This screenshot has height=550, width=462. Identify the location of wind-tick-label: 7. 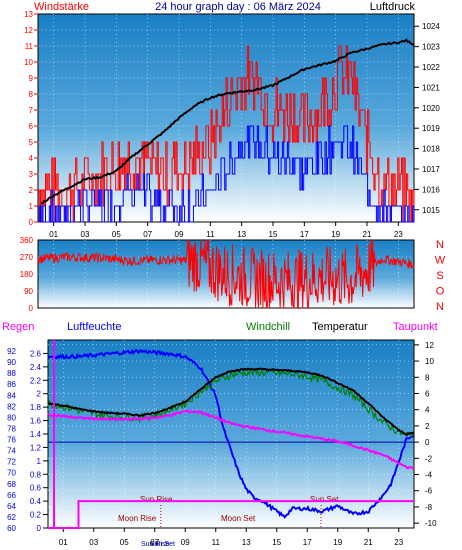
(31, 110).